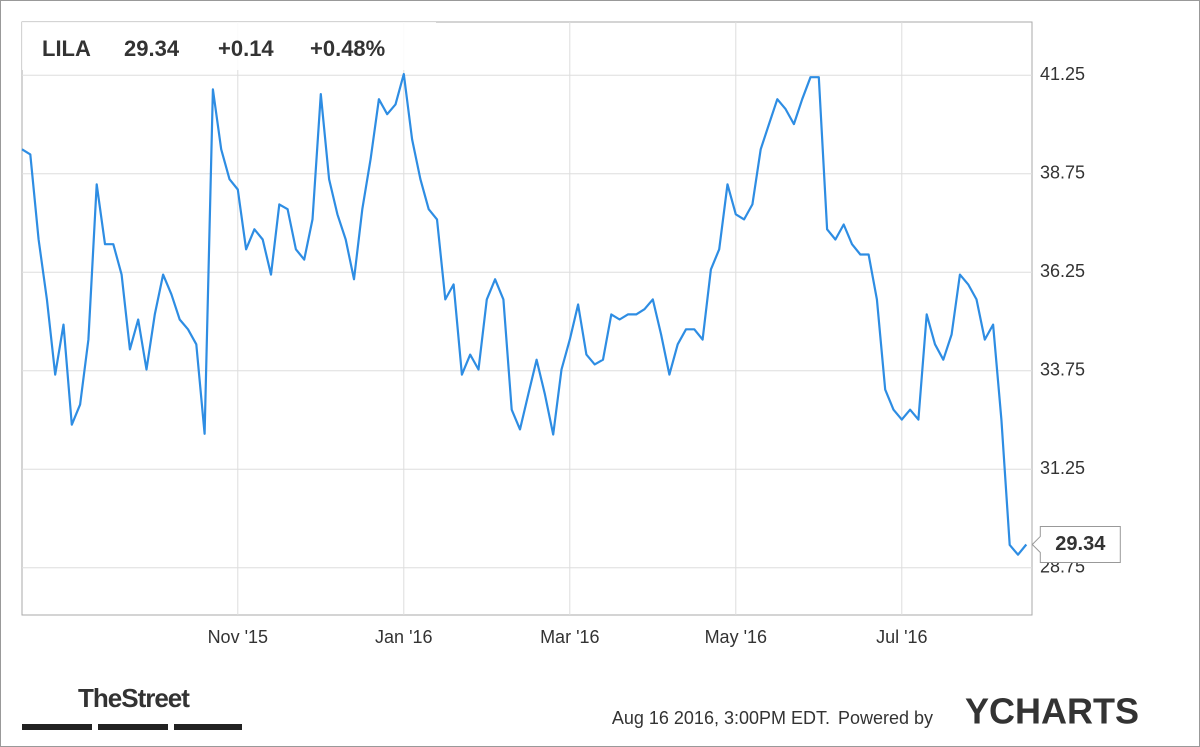 This screenshot has width=1200, height=747. What do you see at coordinates (134, 698) in the screenshot?
I see `source-logo: TheStreet` at bounding box center [134, 698].